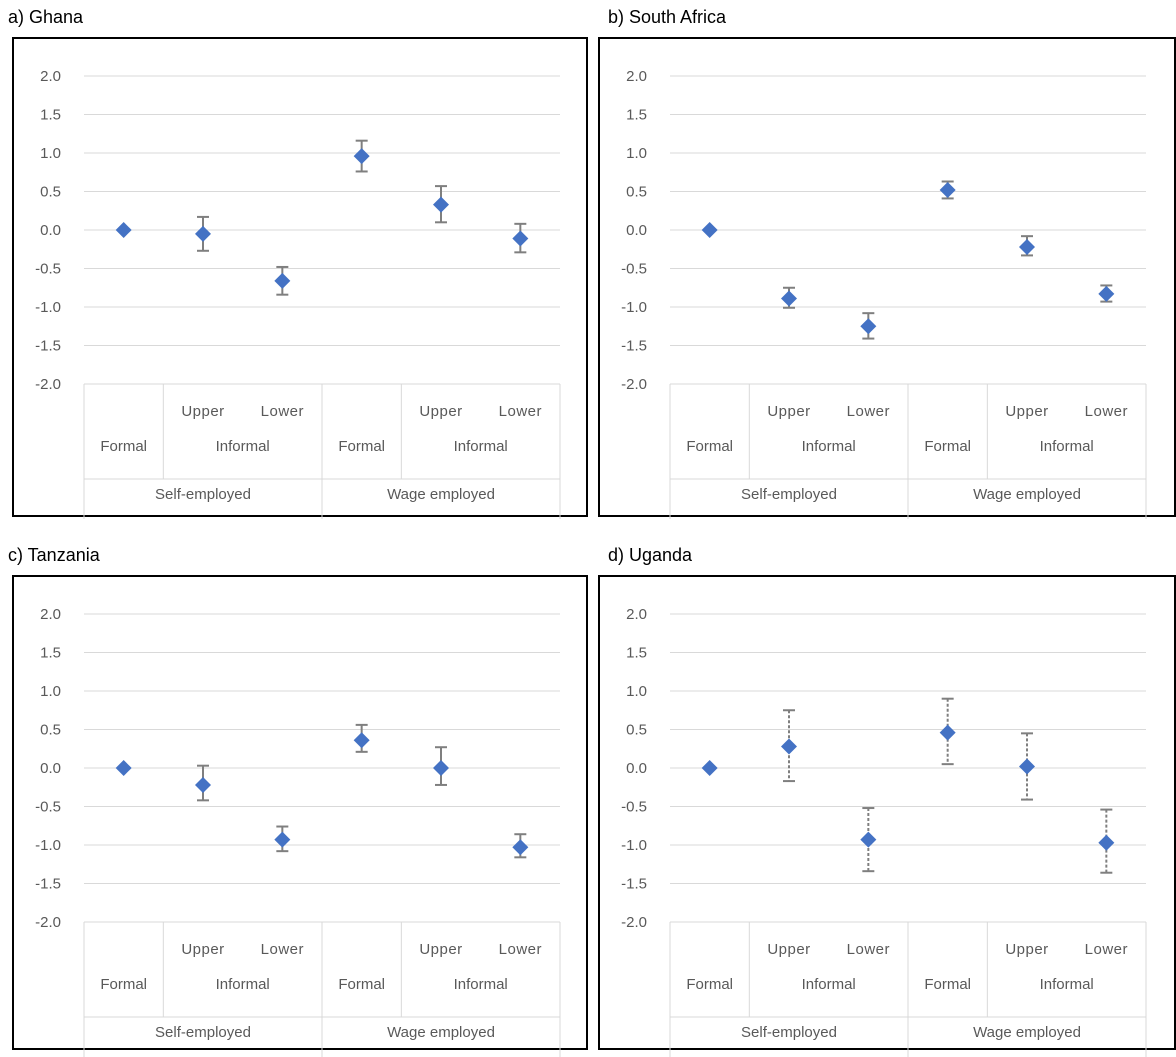 This screenshot has width=1176, height=1057. I want to click on panel-title-south-africa: b) South Africa, so click(667, 17).